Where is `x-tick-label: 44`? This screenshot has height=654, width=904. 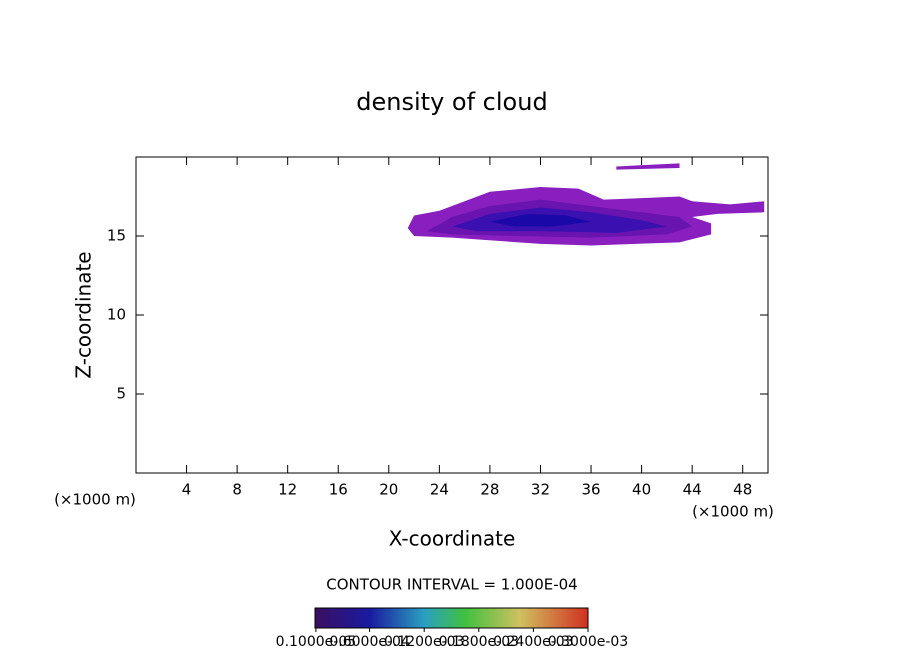 x-tick-label: 44 is located at coordinates (692, 490).